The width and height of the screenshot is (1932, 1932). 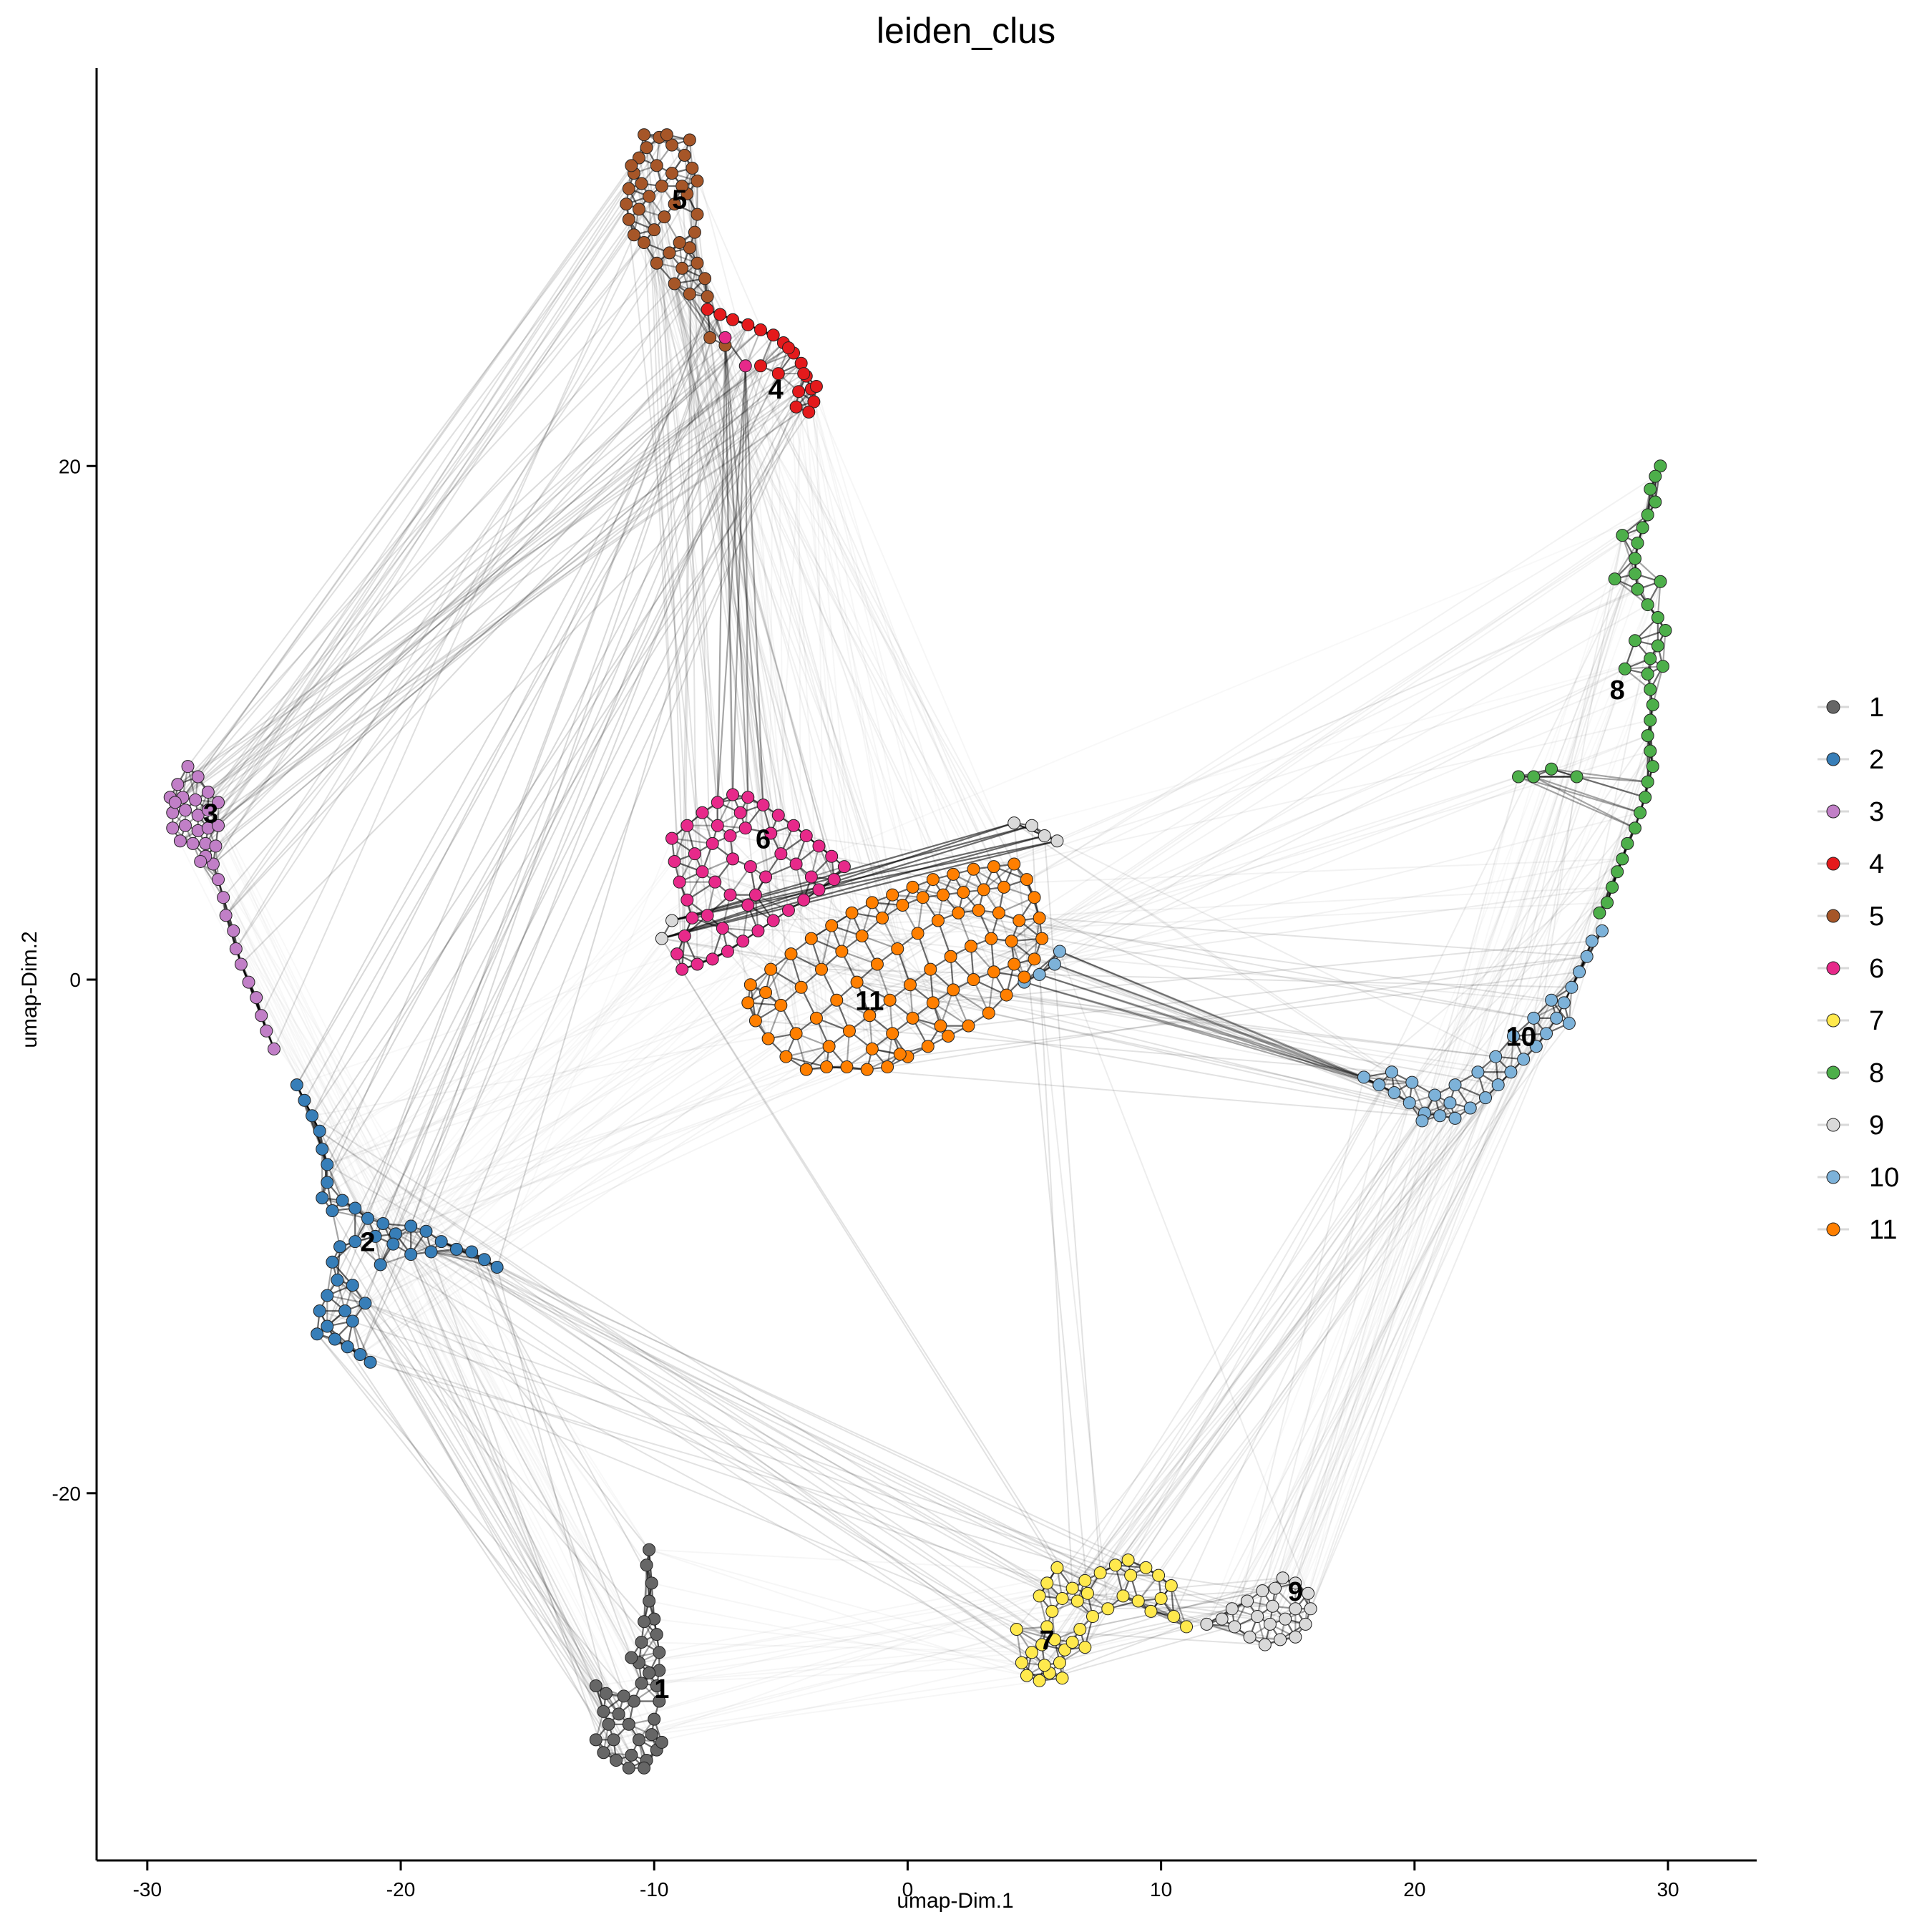 What do you see at coordinates (796, 407) in the screenshot?
I see `cluster-4-point` at bounding box center [796, 407].